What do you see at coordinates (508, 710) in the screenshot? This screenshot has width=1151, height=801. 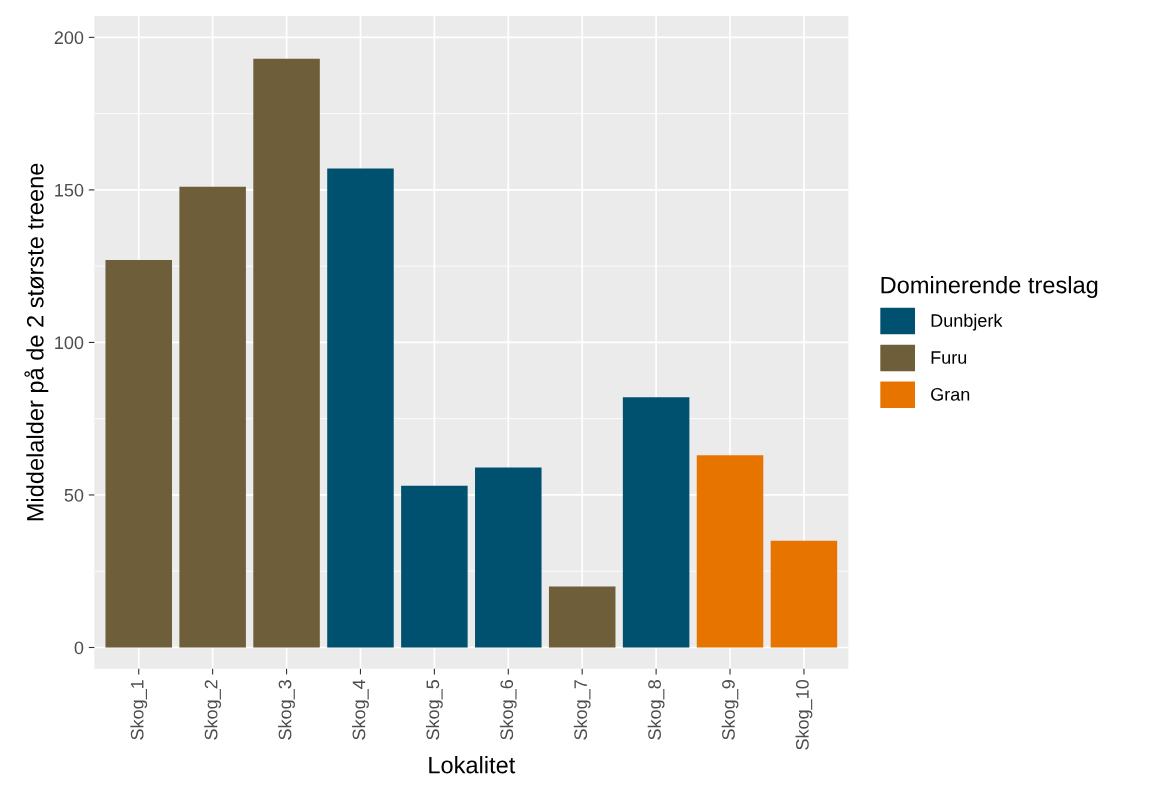 I see `x-tick-label: Skog_6` at bounding box center [508, 710].